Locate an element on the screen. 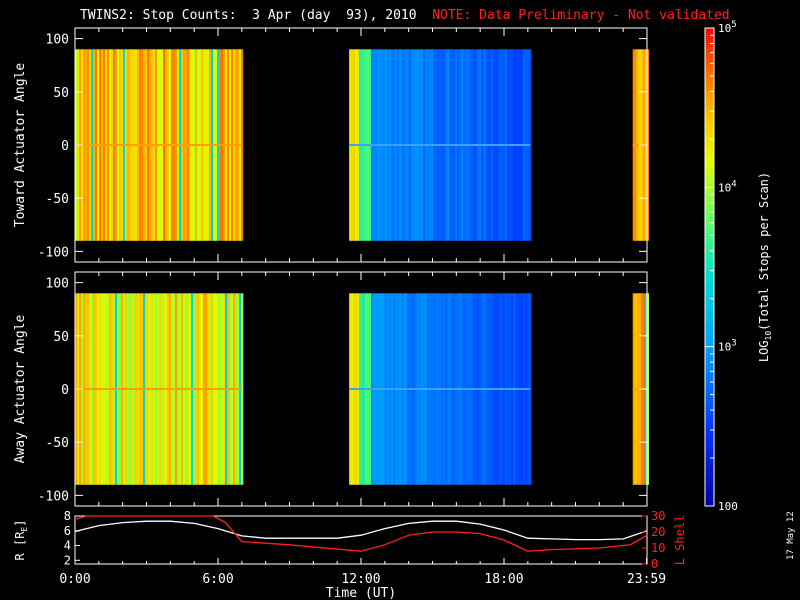 This screenshot has height=600, width=800. time-tick-label: 18:00 is located at coordinates (503, 579).